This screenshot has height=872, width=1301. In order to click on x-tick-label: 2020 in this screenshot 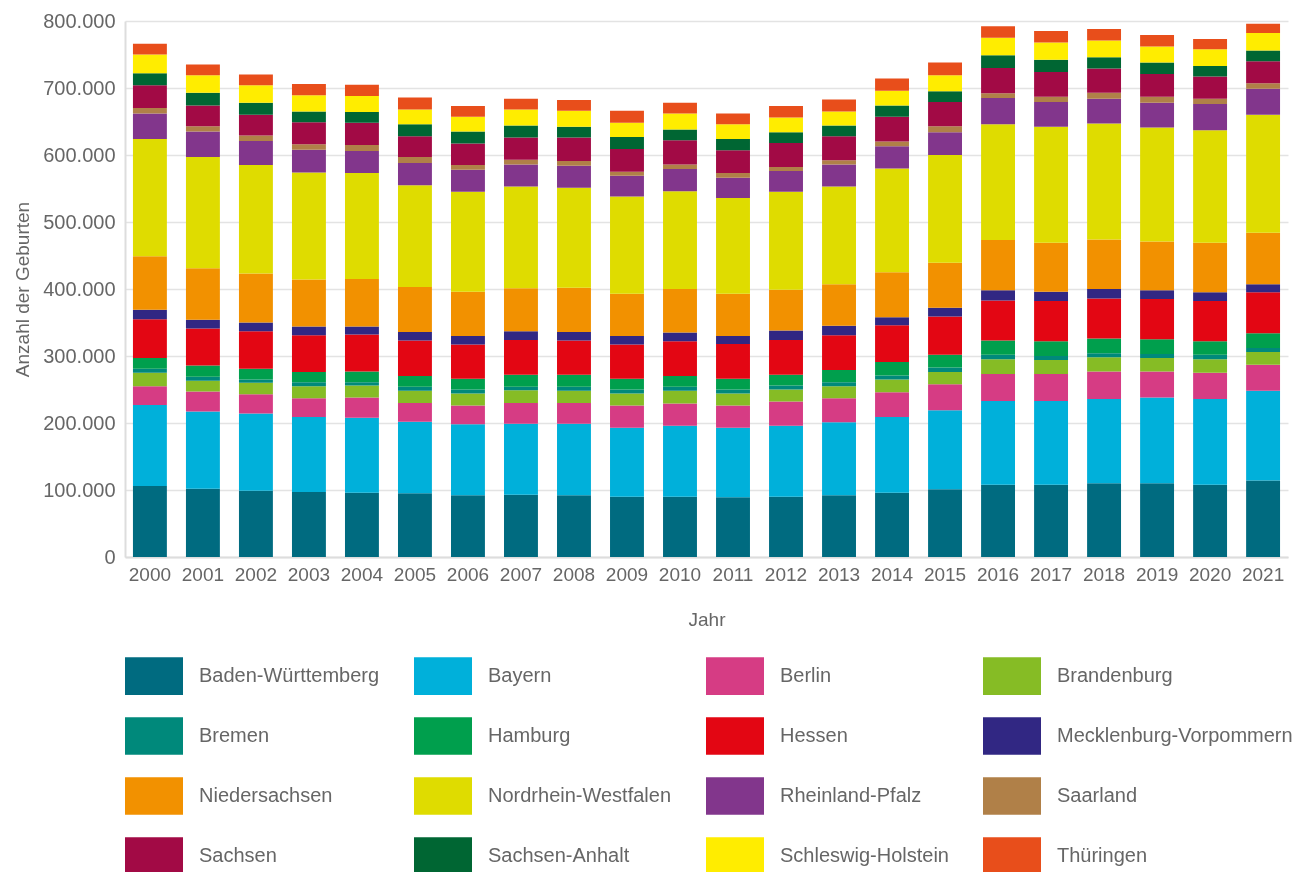, I will do `click(1210, 574)`.